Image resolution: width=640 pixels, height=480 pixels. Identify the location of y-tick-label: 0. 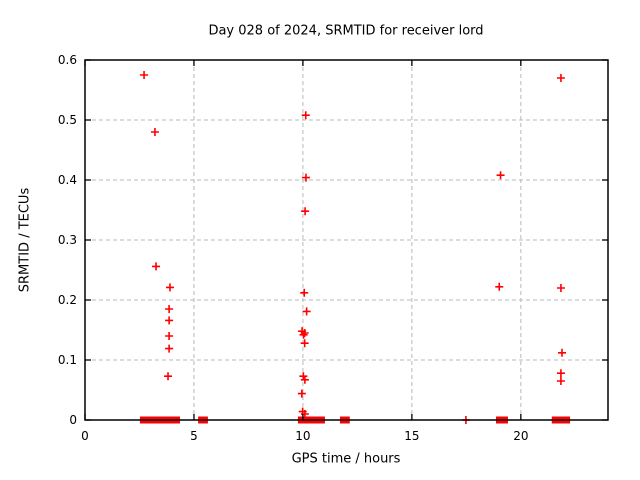
(73, 420).